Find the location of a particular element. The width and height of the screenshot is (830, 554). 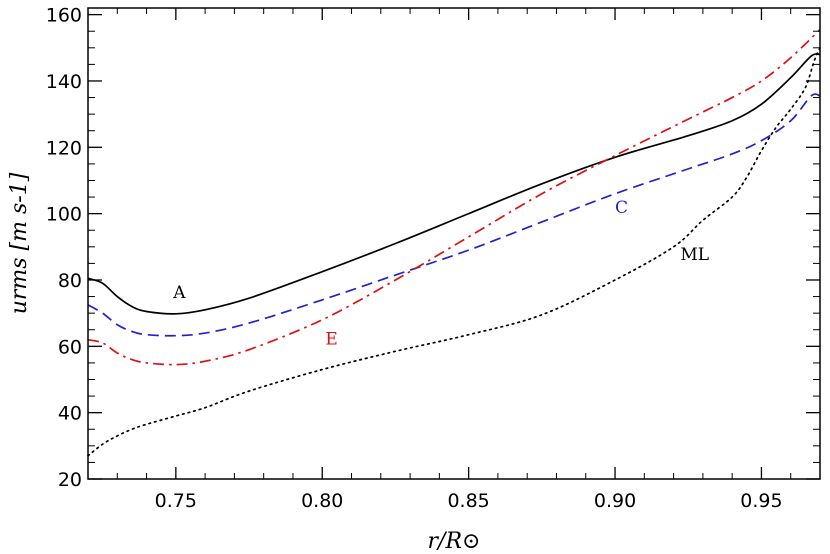

series-label-c: C is located at coordinates (621, 208).